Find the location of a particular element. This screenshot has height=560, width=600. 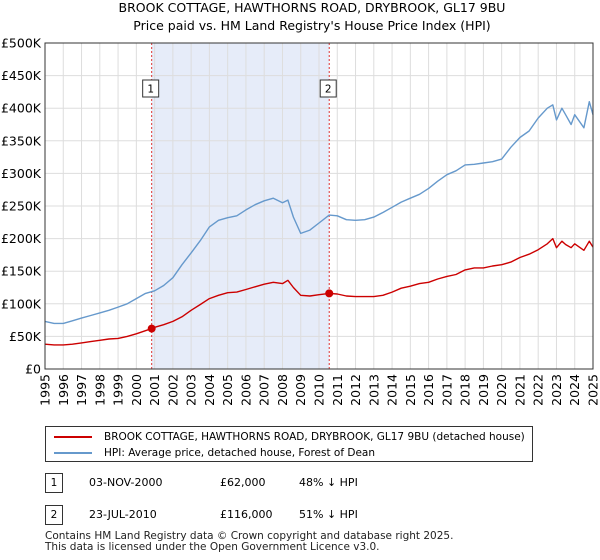

x-tick-label: 2009 is located at coordinates (300, 390).